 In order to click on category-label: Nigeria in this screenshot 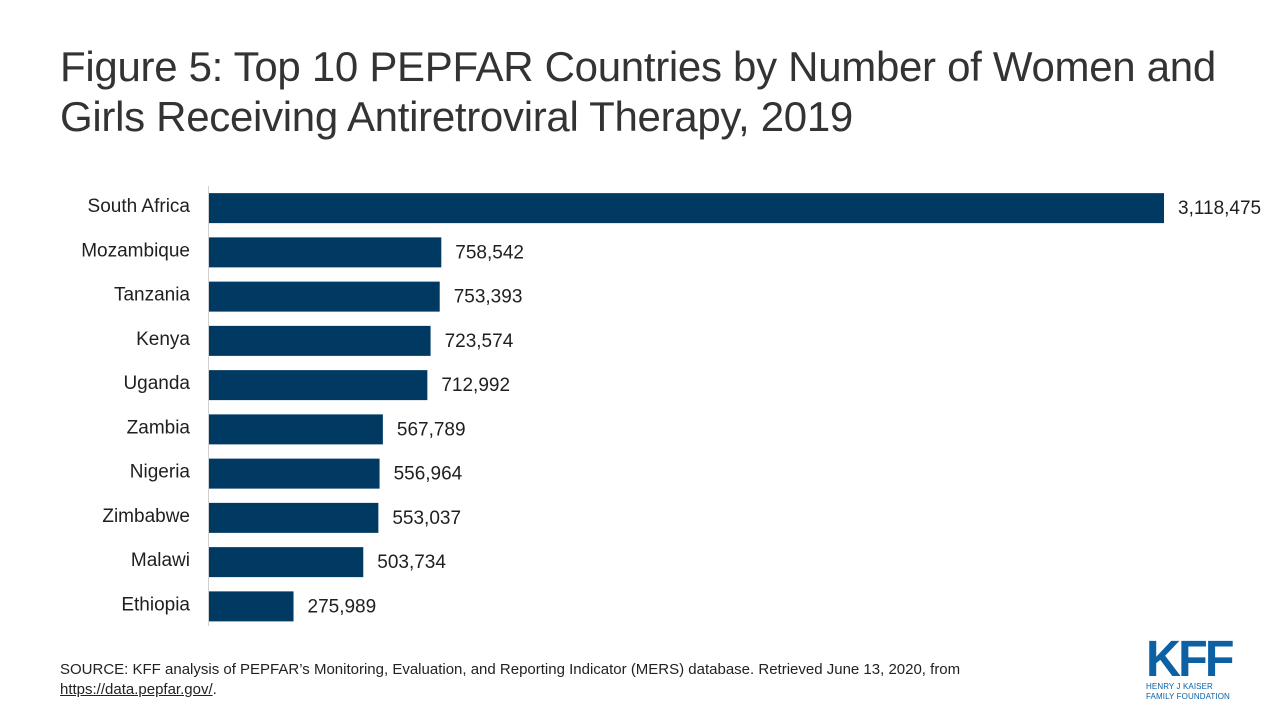, I will do `click(160, 472)`.